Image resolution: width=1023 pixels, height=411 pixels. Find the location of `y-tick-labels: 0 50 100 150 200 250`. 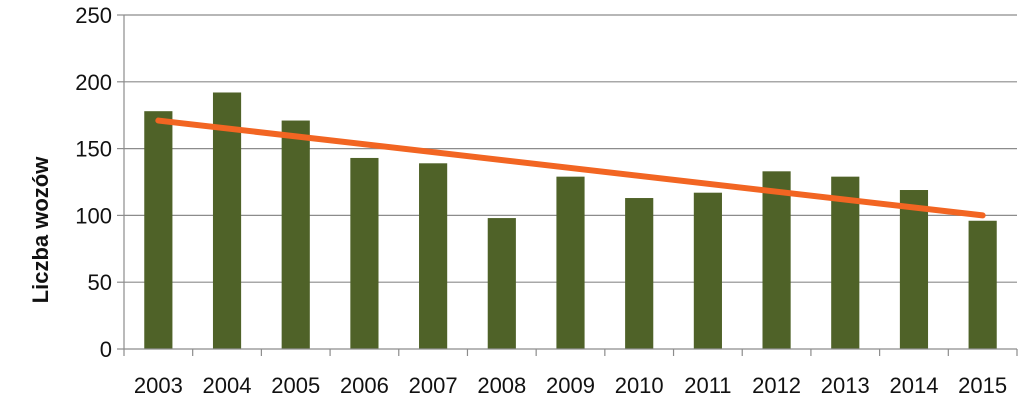

y-tick-labels: 0 50 100 150 200 250 is located at coordinates (93, 182).